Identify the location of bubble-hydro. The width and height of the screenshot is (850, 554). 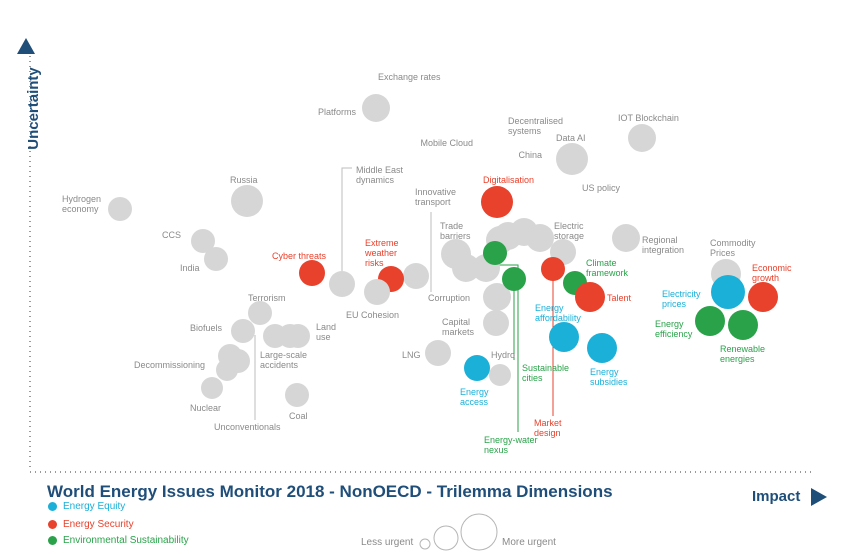
(500, 375).